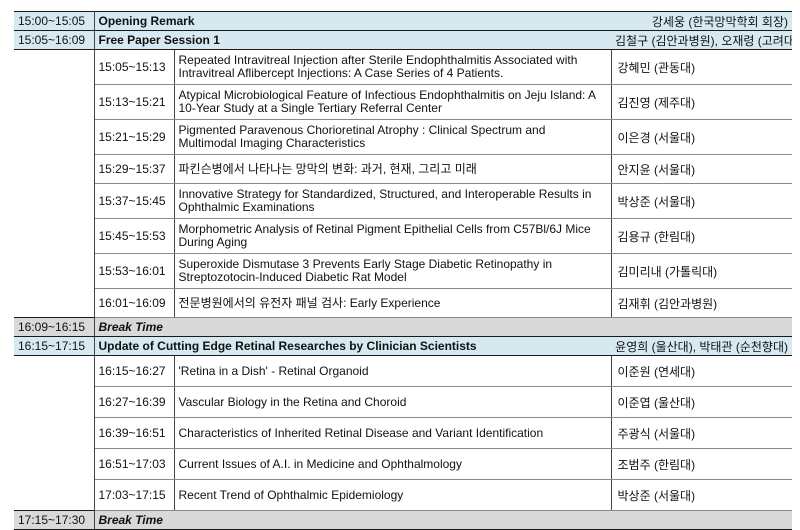  What do you see at coordinates (54, 346) in the screenshot?
I see `session-time: 16:15~17:15` at bounding box center [54, 346].